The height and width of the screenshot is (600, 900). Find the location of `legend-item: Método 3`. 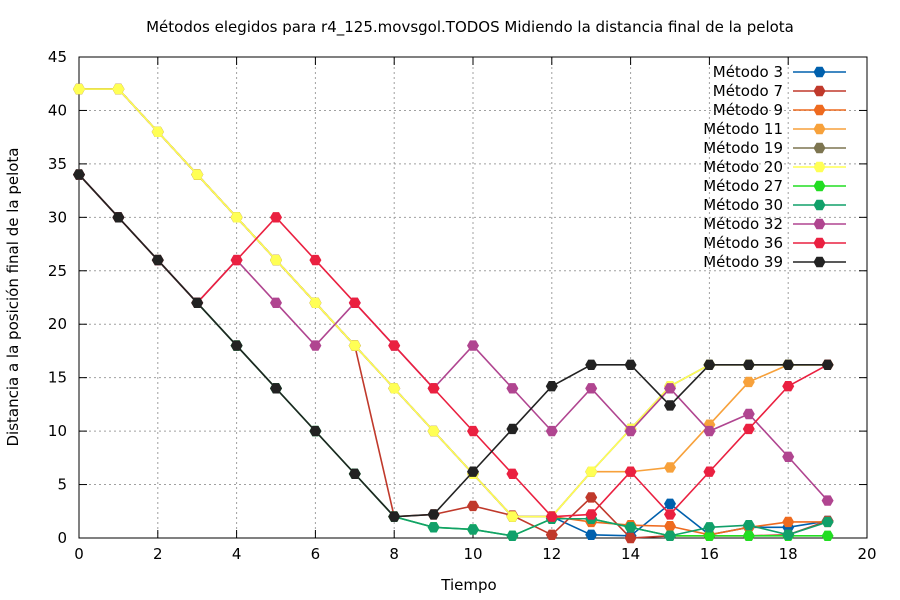

legend-item: Método 3 is located at coordinates (779, 72).